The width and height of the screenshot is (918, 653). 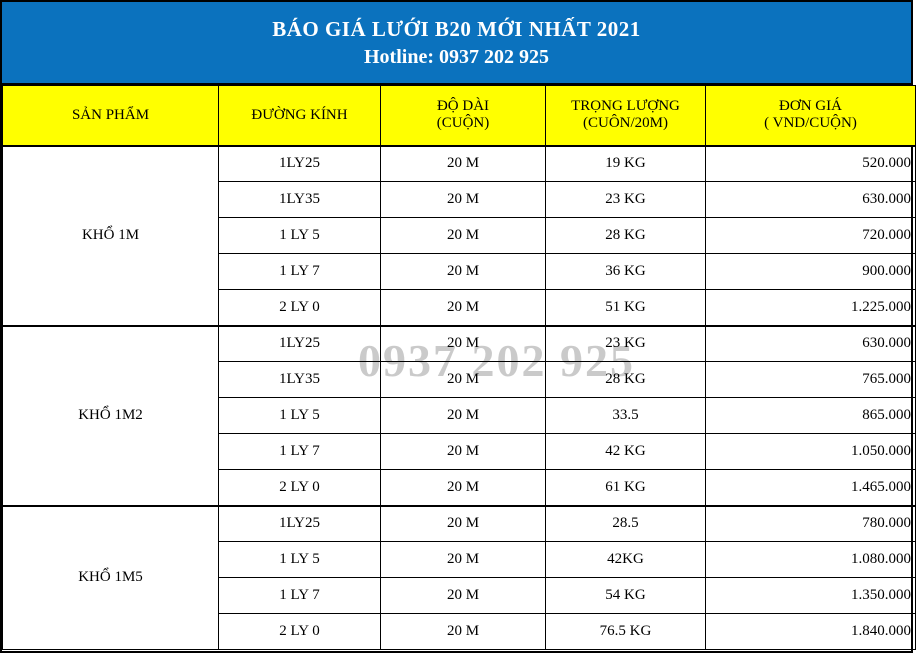 I want to click on cell-weight: 42 KG, so click(x=625, y=451).